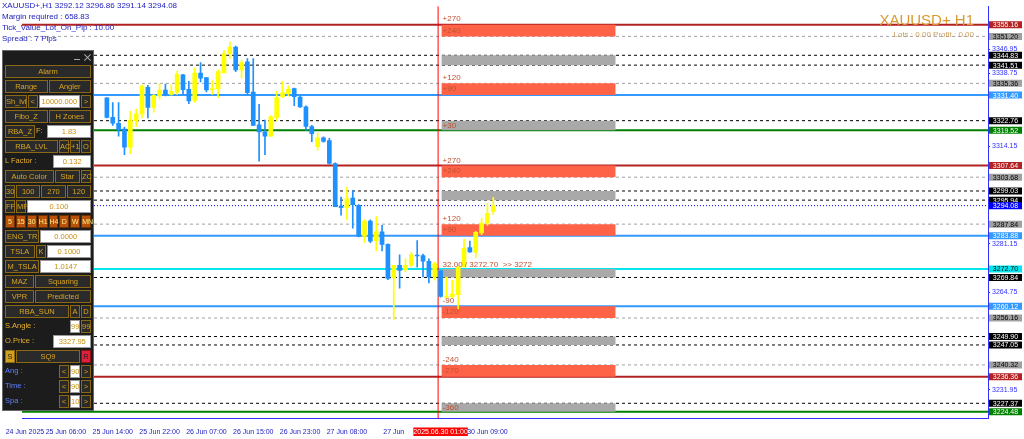 The width and height of the screenshot is (1024, 439). I want to click on annotation: XAUUSD+,H1 3292.12 3296.86 3291.14 3294.08, so click(90, 6).